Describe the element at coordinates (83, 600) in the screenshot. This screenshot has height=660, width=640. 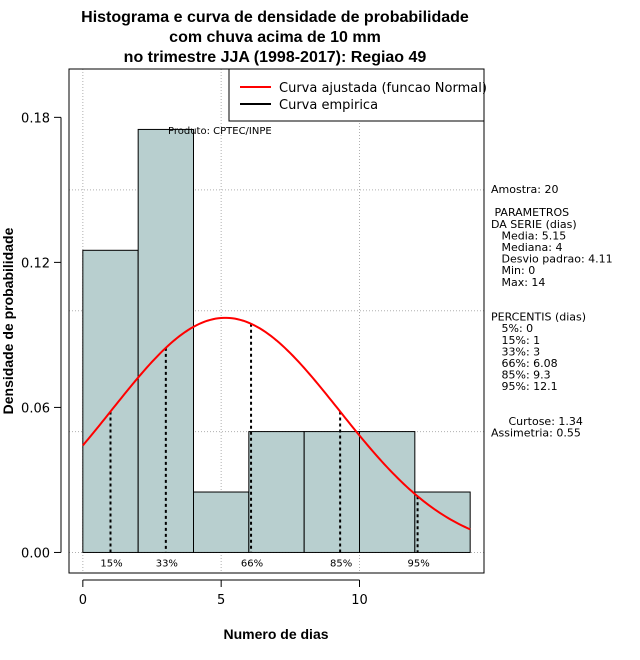
I see `x-tick-label-0: 0` at that location.